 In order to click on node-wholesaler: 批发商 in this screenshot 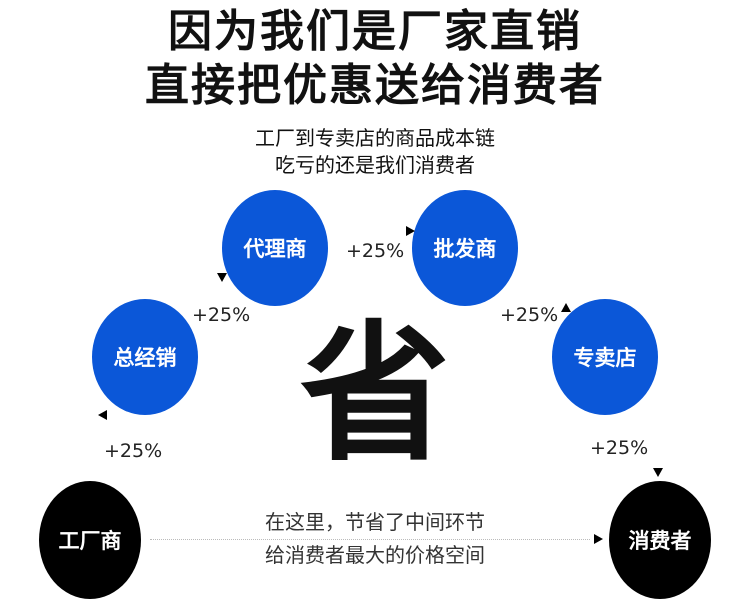, I will do `click(465, 248)`.